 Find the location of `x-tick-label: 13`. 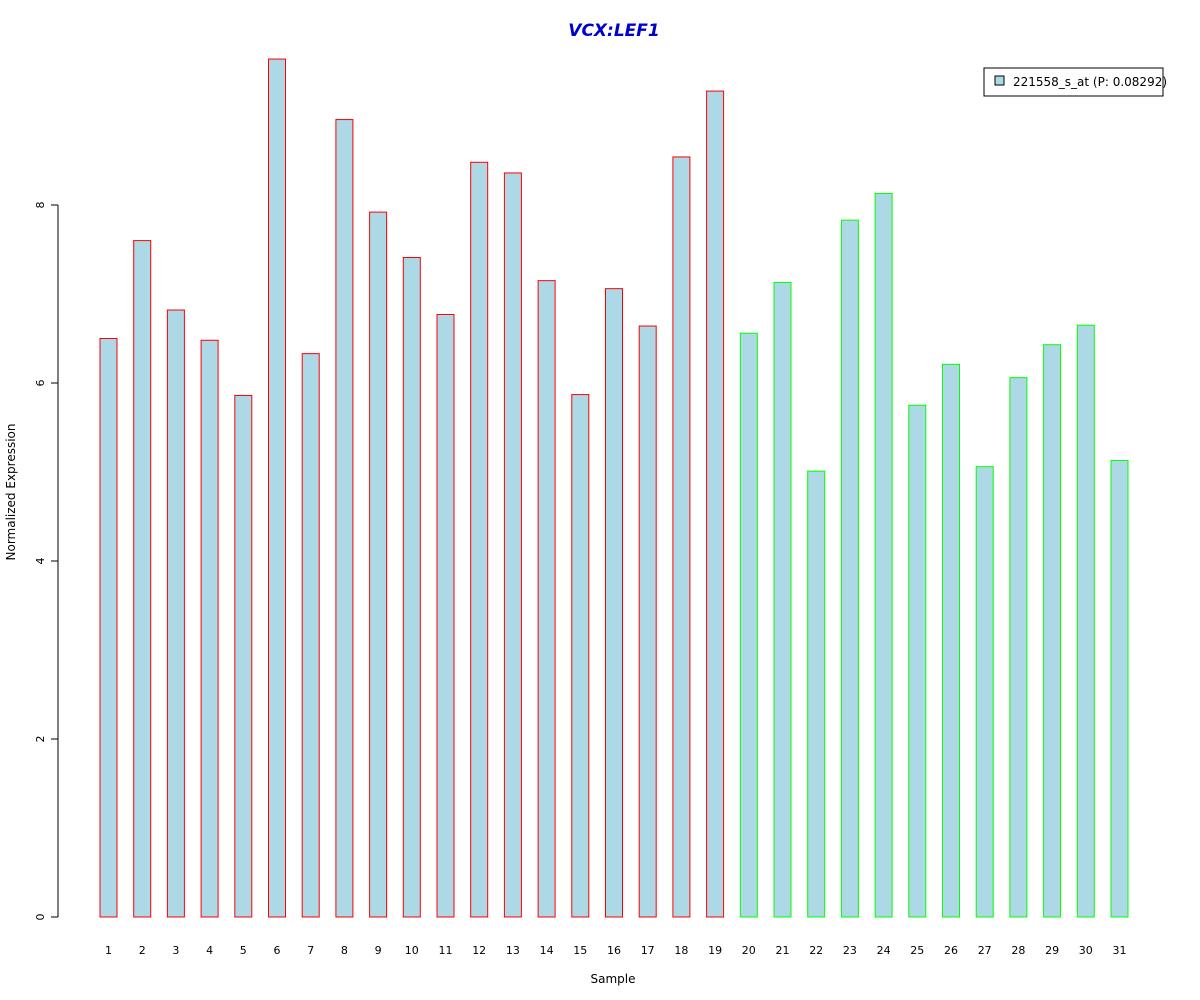

x-tick-label: 13 is located at coordinates (513, 950).